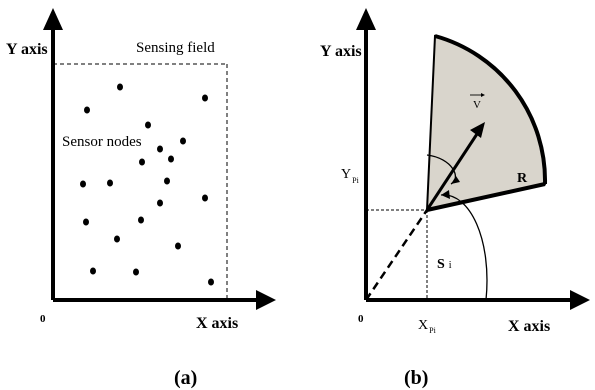 The width and height of the screenshot is (595, 390). I want to click on panel-a-origin-label: 0, so click(43, 319).